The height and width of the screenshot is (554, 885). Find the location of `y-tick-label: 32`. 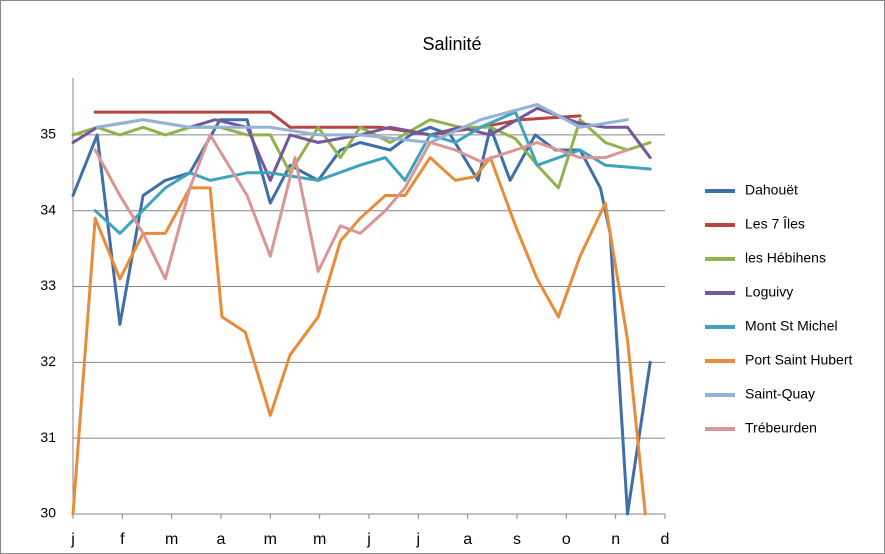

y-tick-label: 32 is located at coordinates (48, 361).